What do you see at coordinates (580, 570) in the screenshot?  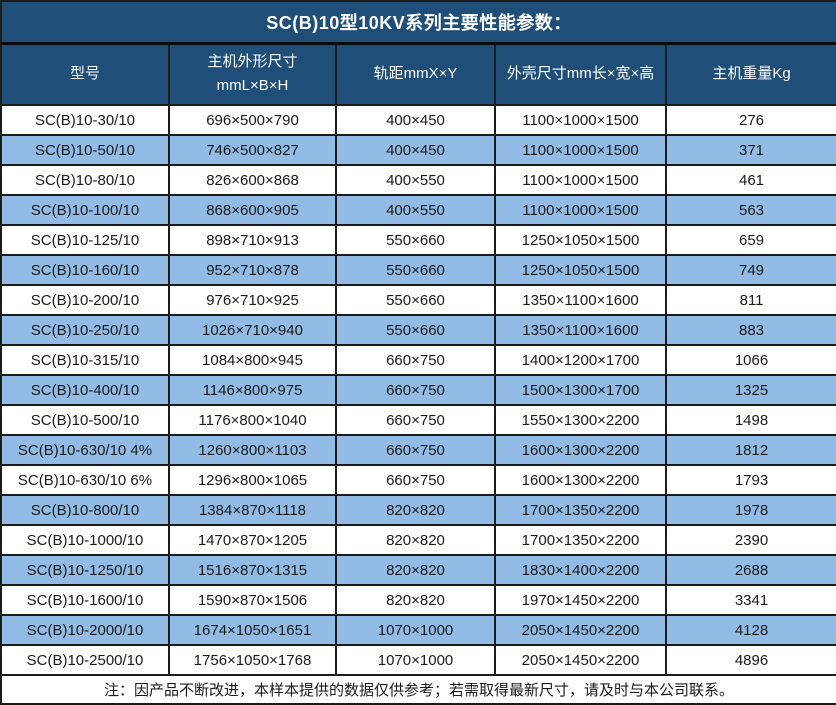 I see `cell: 1830×1400×2200` at bounding box center [580, 570].